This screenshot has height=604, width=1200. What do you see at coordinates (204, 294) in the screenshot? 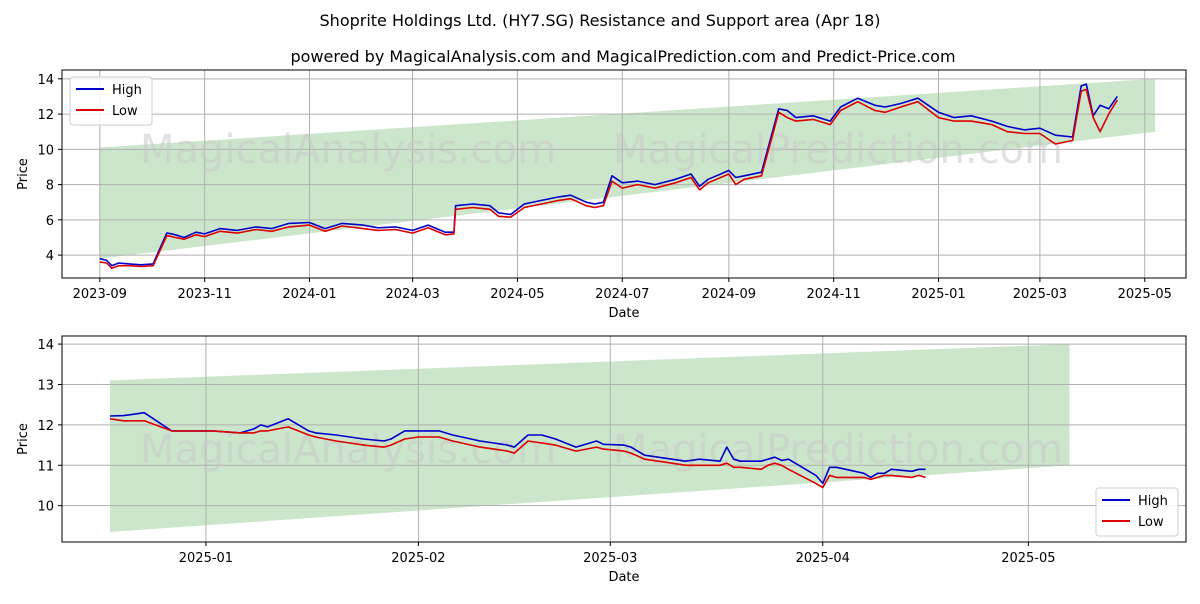
I see `x-tick-label: 2023-11` at bounding box center [204, 294].